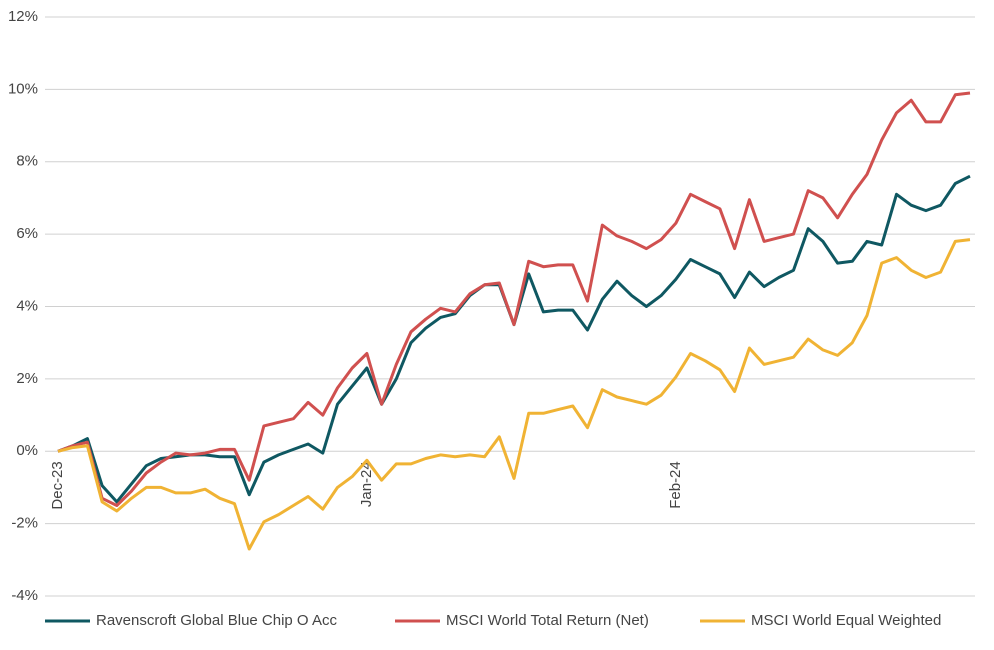 The image size is (994, 650). I want to click on y-tick-label: 2%, so click(27, 378).